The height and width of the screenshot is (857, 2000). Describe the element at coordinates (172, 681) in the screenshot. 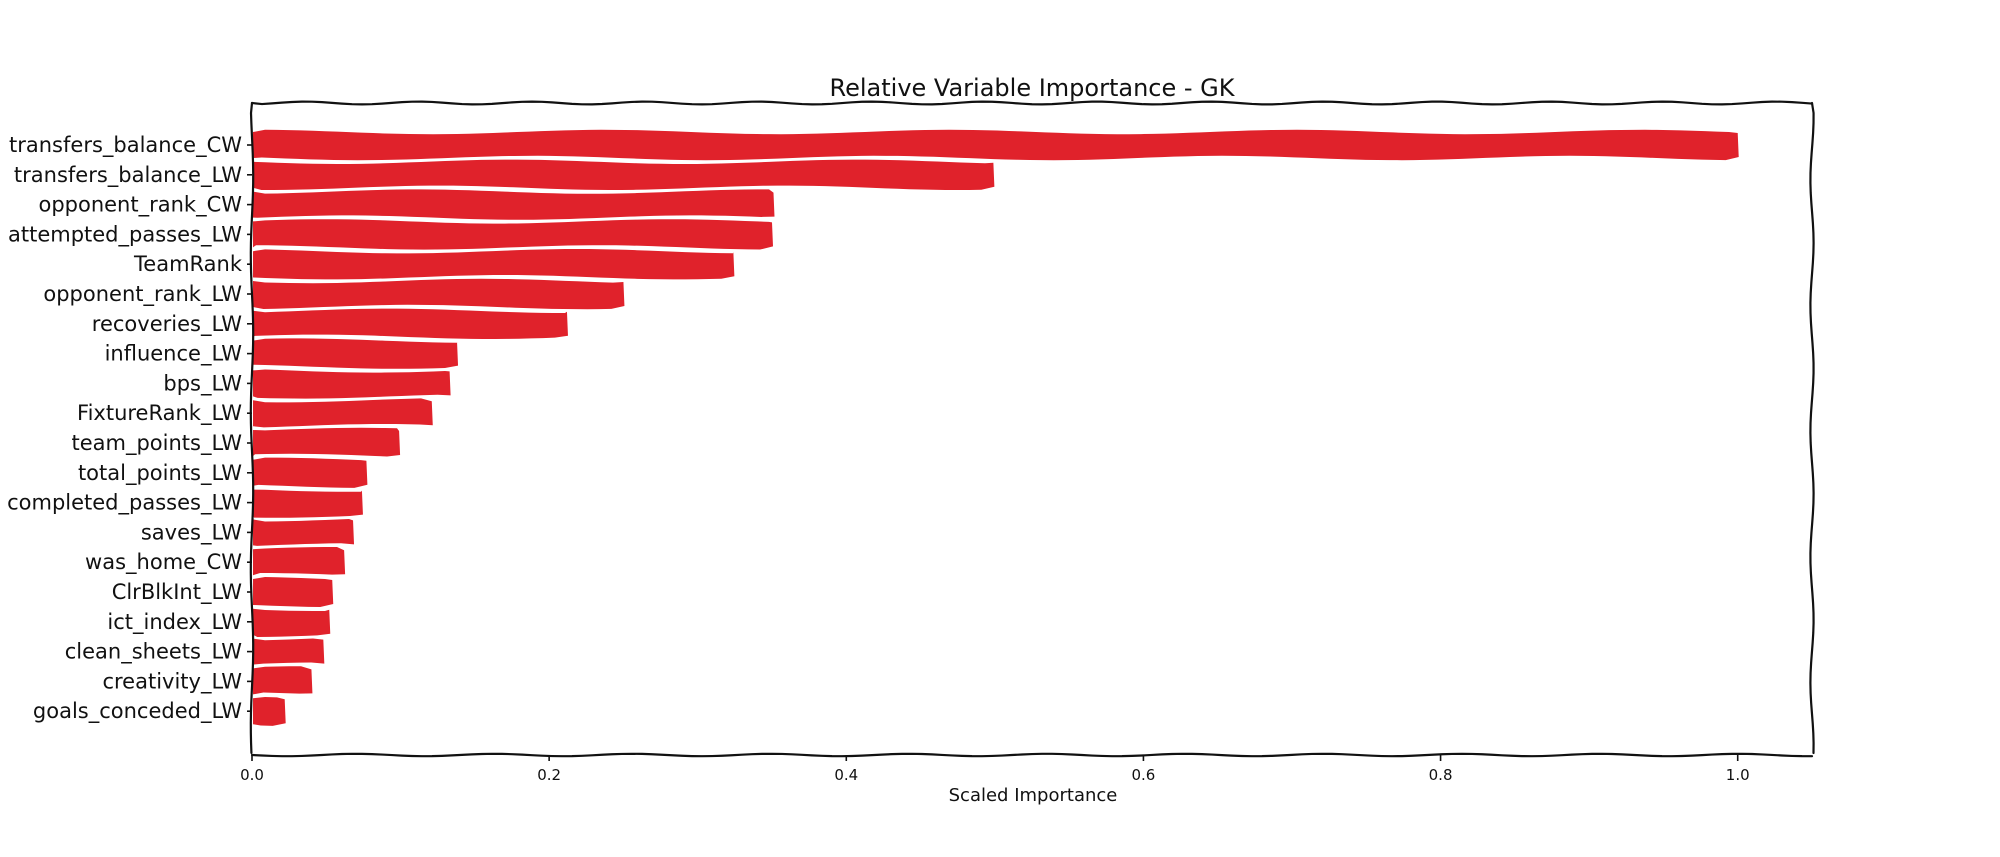

I see `category-label: creativity_LW` at that location.